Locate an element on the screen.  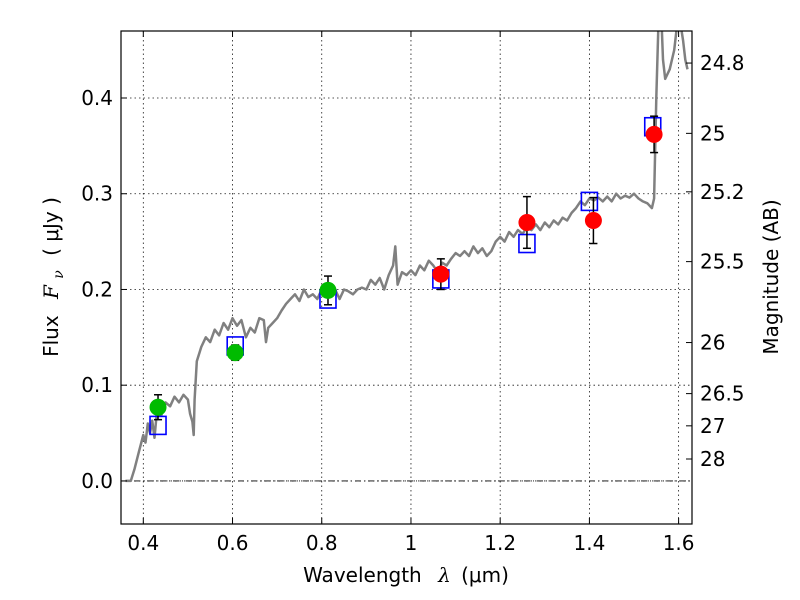
mag-tick-label: 25.5 is located at coordinates (722, 262).